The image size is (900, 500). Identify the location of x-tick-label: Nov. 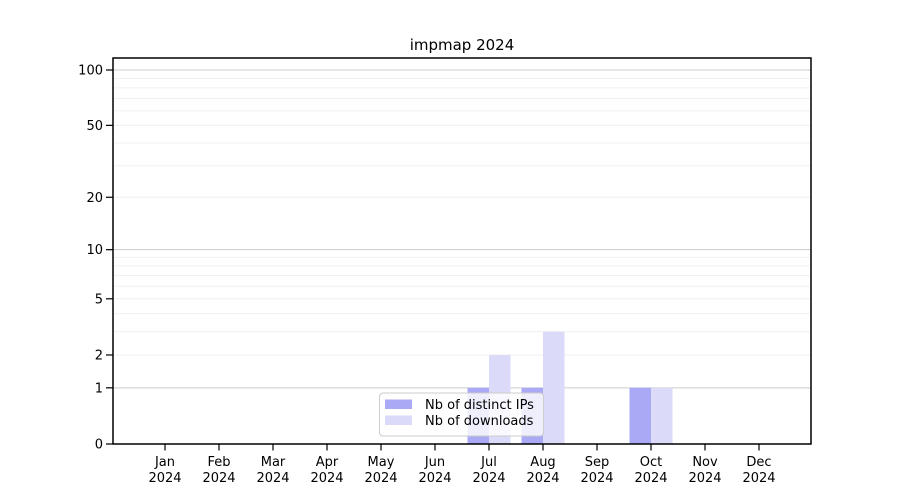
(705, 462).